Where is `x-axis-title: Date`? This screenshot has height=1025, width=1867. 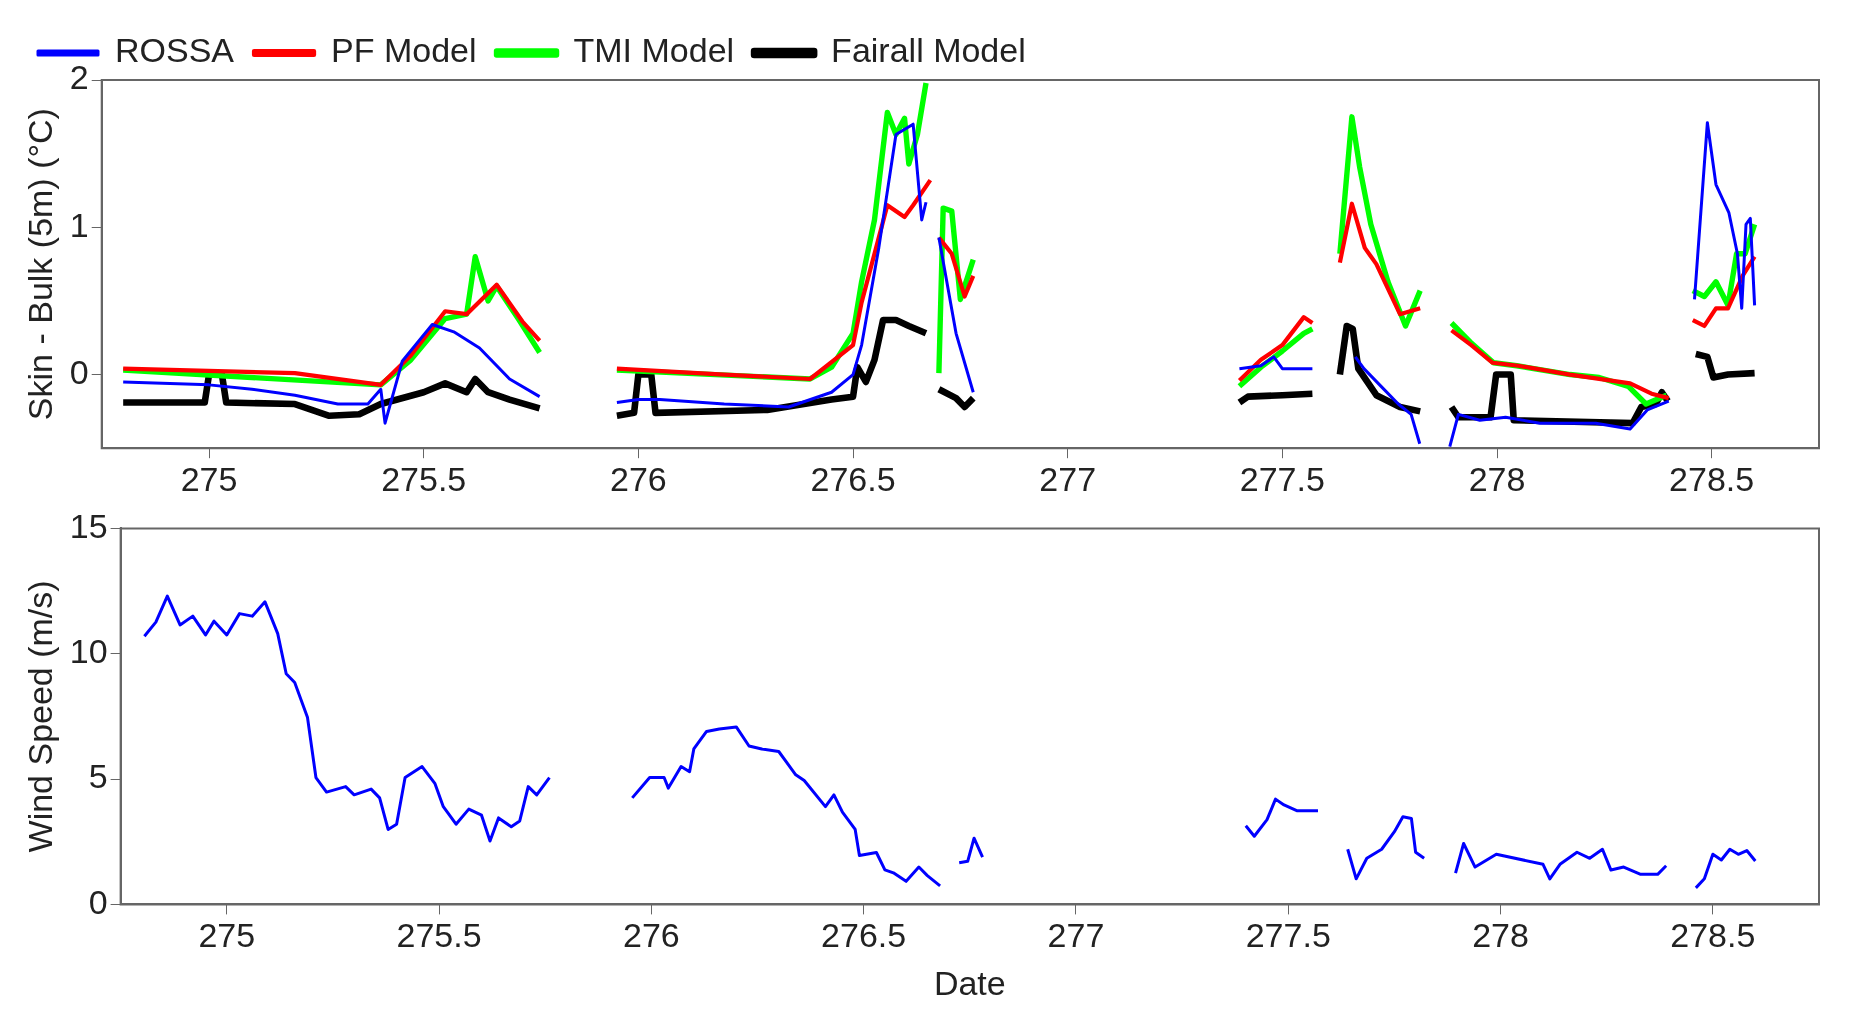
x-axis-title: Date is located at coordinates (969, 982).